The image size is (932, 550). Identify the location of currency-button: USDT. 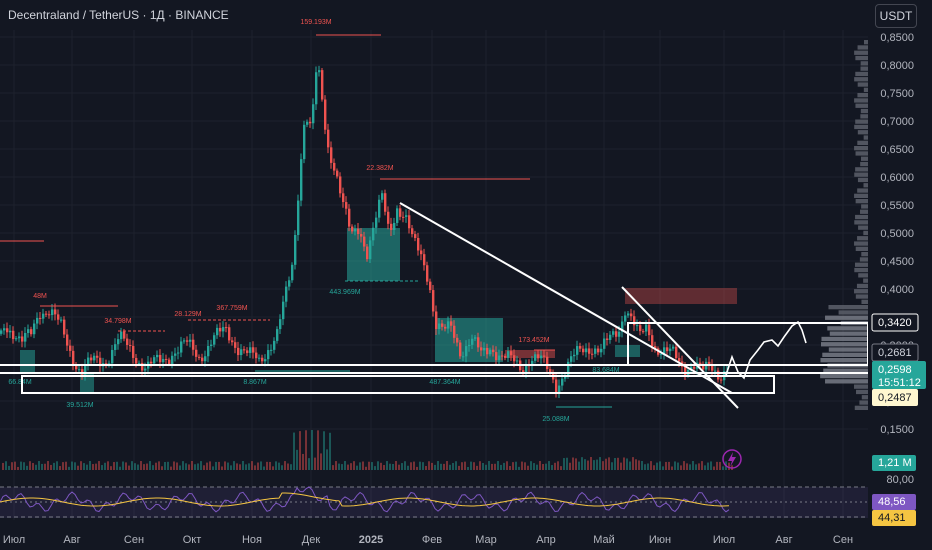
(896, 16).